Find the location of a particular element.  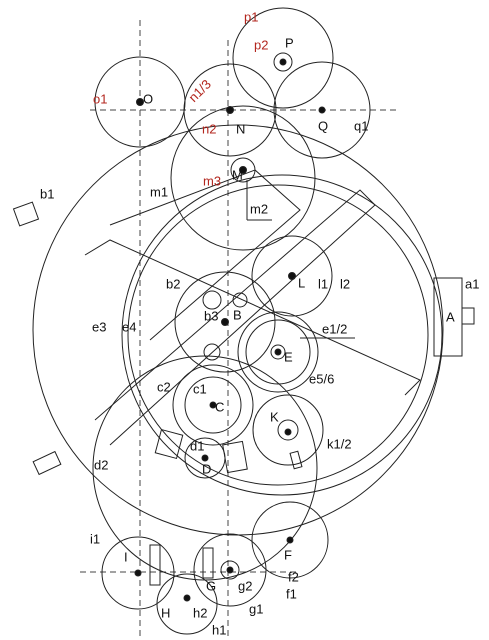

label: e5/6 is located at coordinates (321, 378).